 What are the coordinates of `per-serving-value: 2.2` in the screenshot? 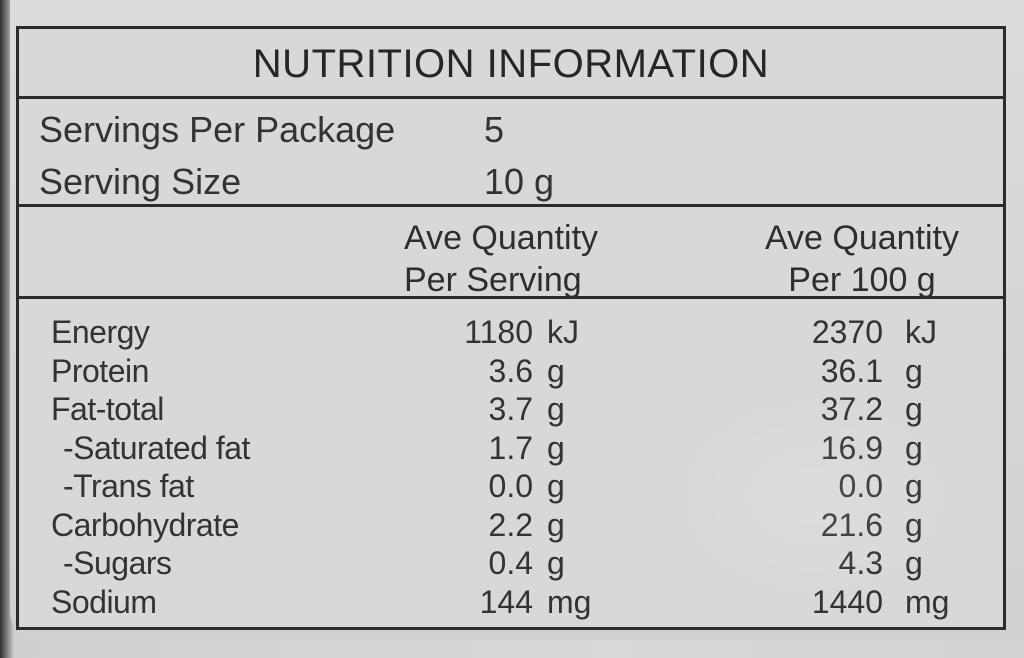 It's located at (510, 524).